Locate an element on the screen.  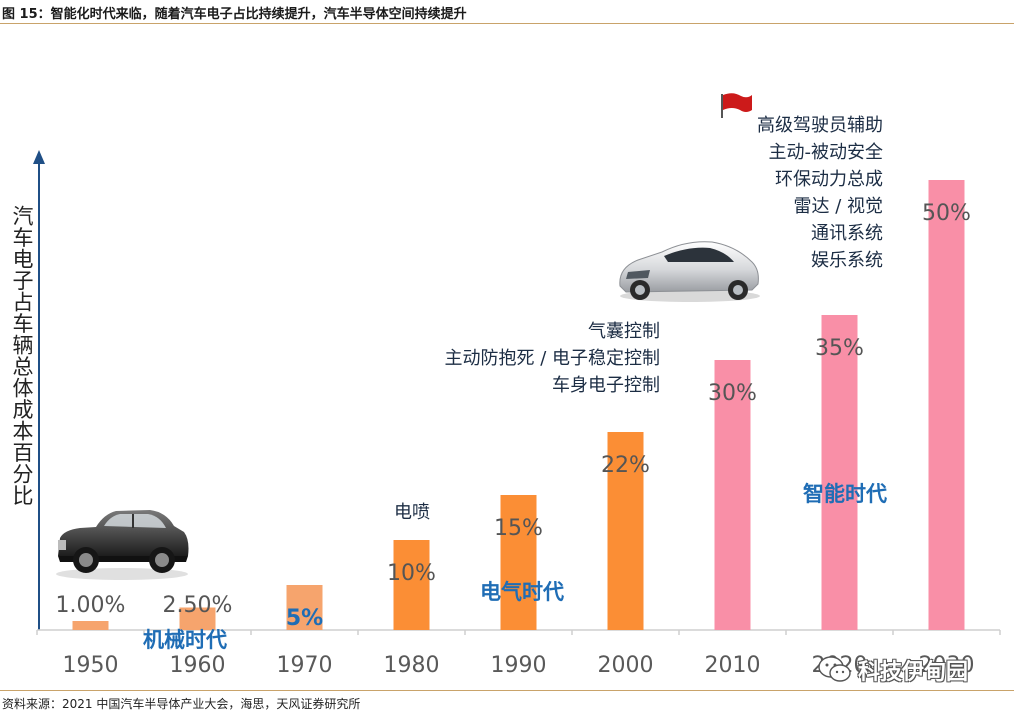
bar-2030 is located at coordinates (946, 405).